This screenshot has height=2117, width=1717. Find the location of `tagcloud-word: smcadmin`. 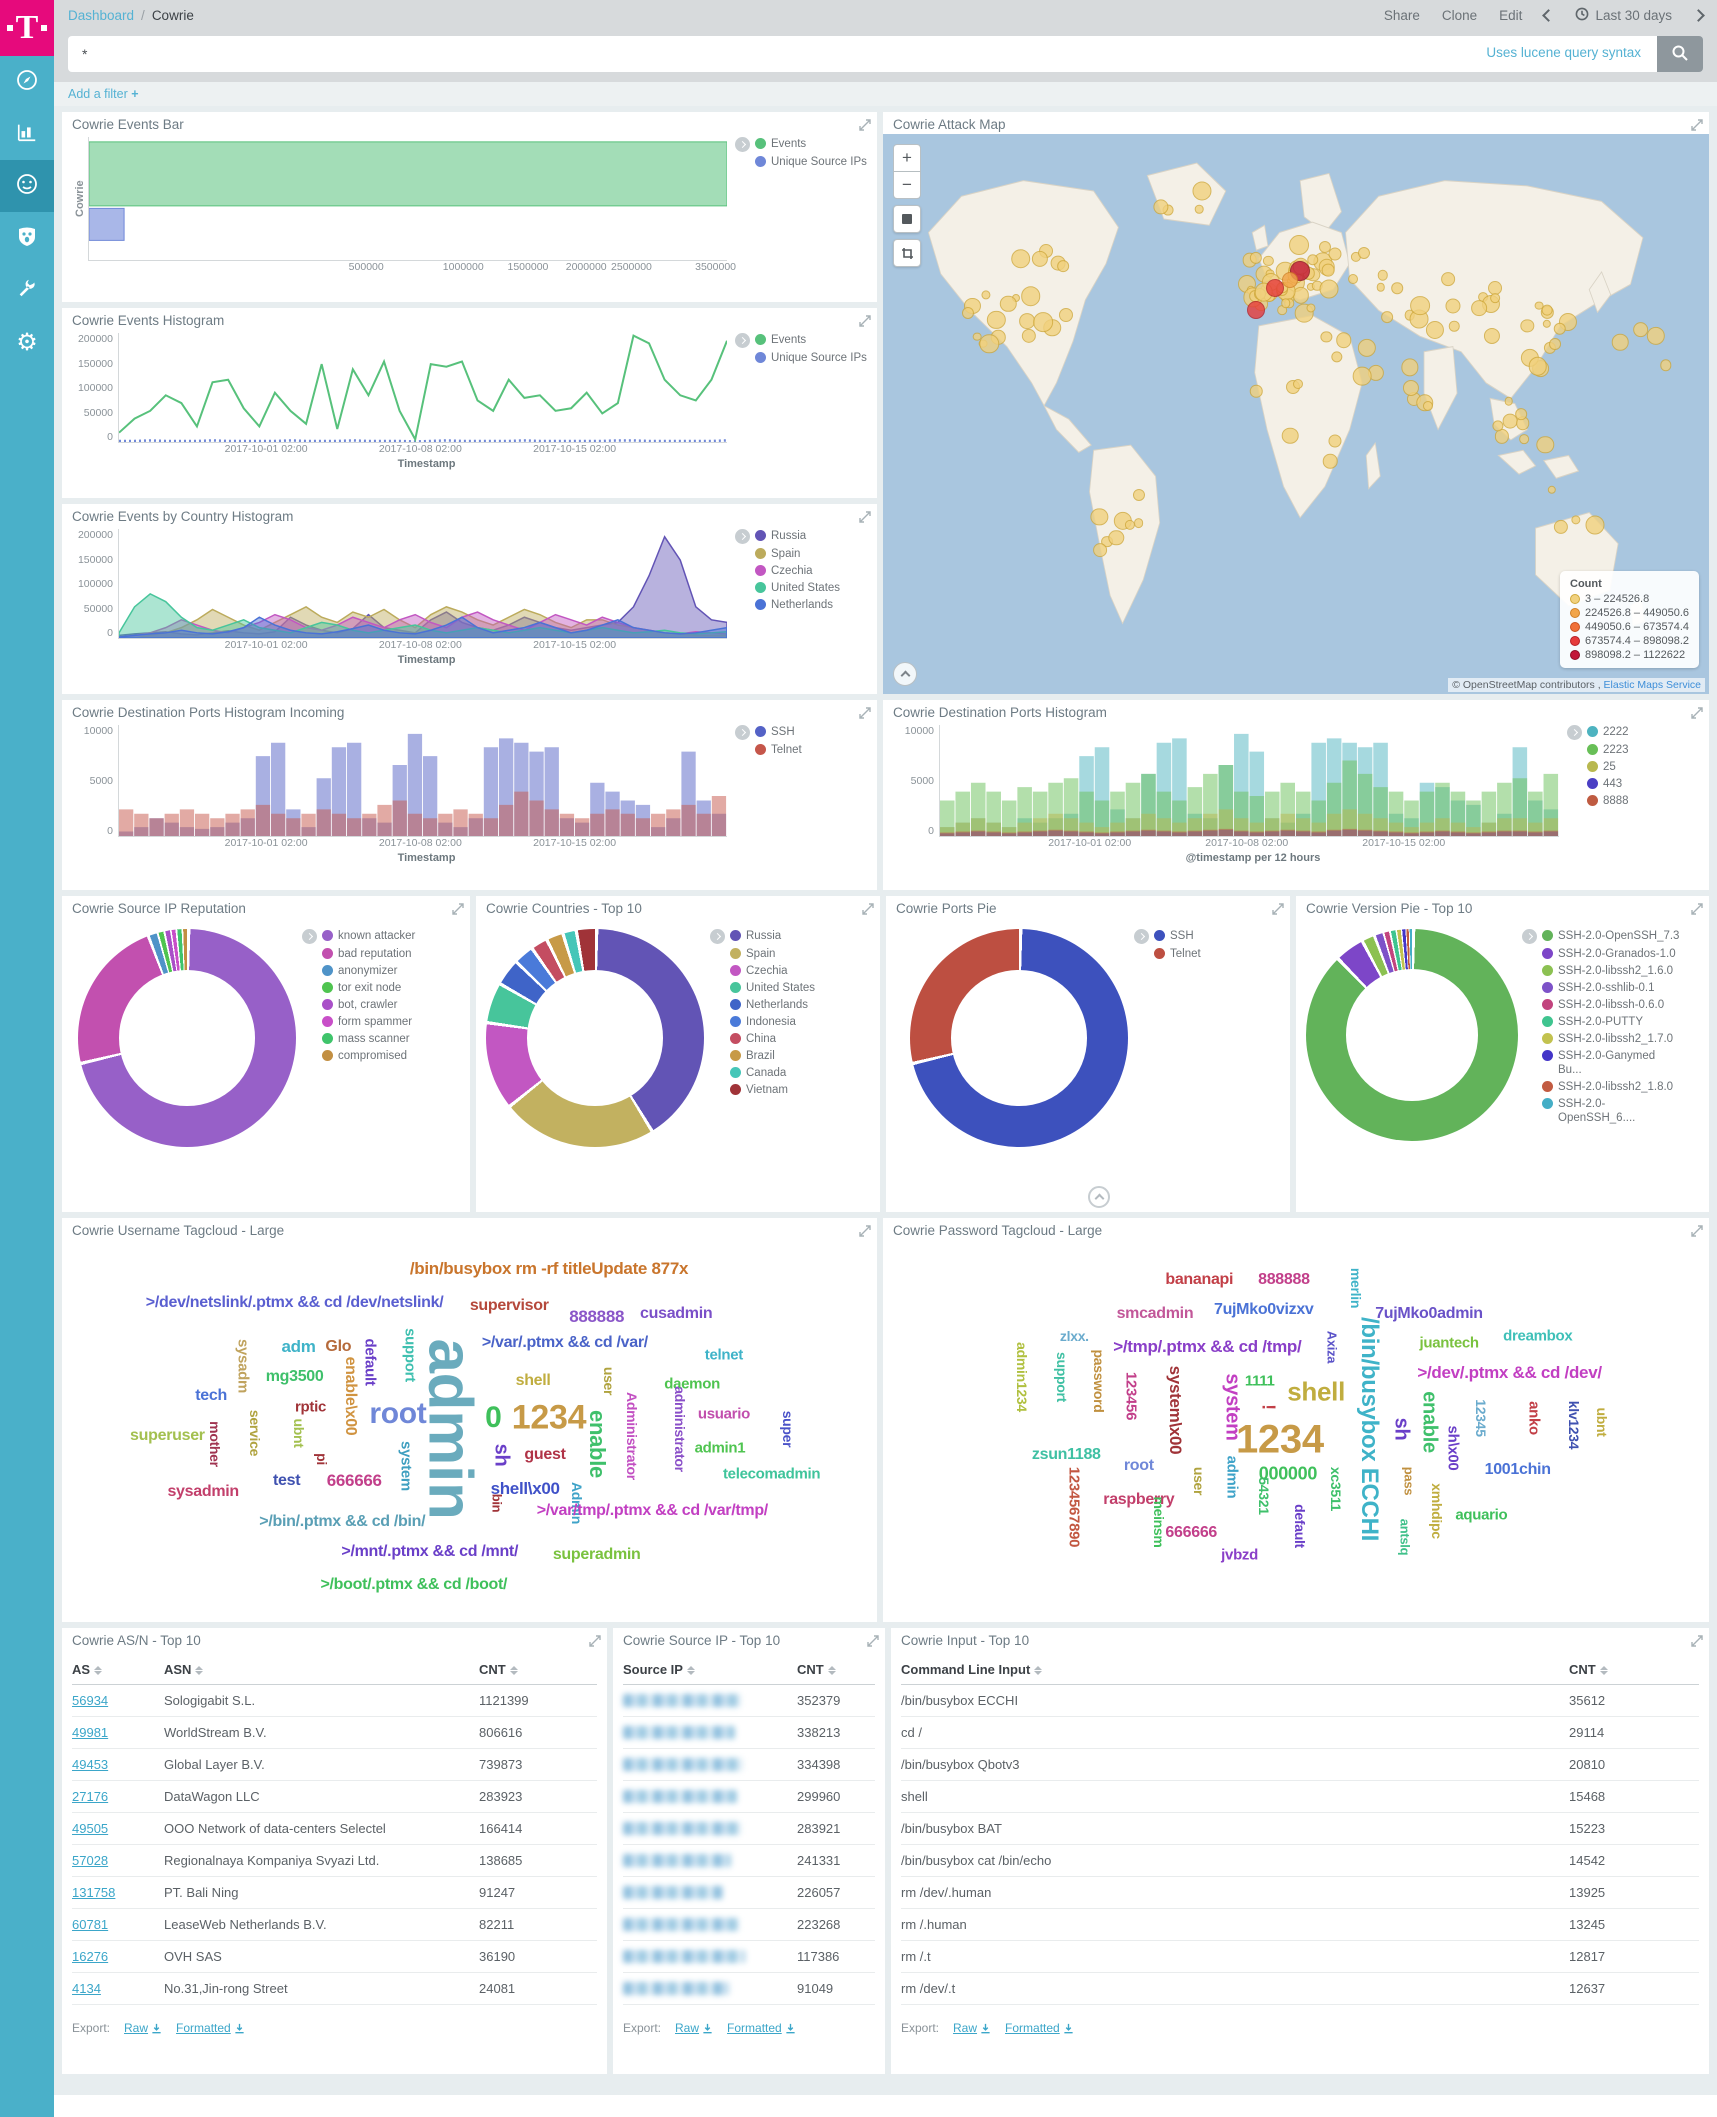

tagcloud-word: smcadmin is located at coordinates (1155, 1313).